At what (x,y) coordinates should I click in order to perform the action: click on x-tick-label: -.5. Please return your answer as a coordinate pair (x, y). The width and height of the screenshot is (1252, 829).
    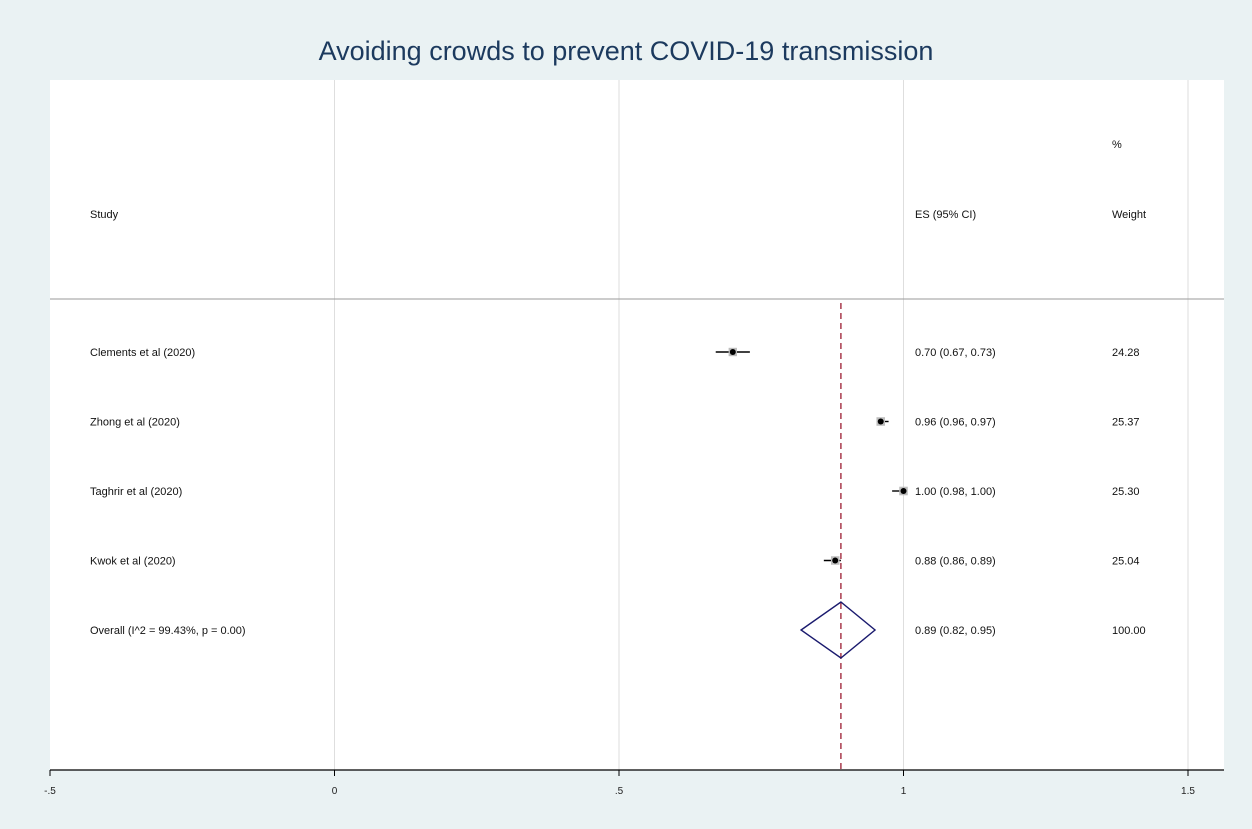
    Looking at the image, I should click on (50, 791).